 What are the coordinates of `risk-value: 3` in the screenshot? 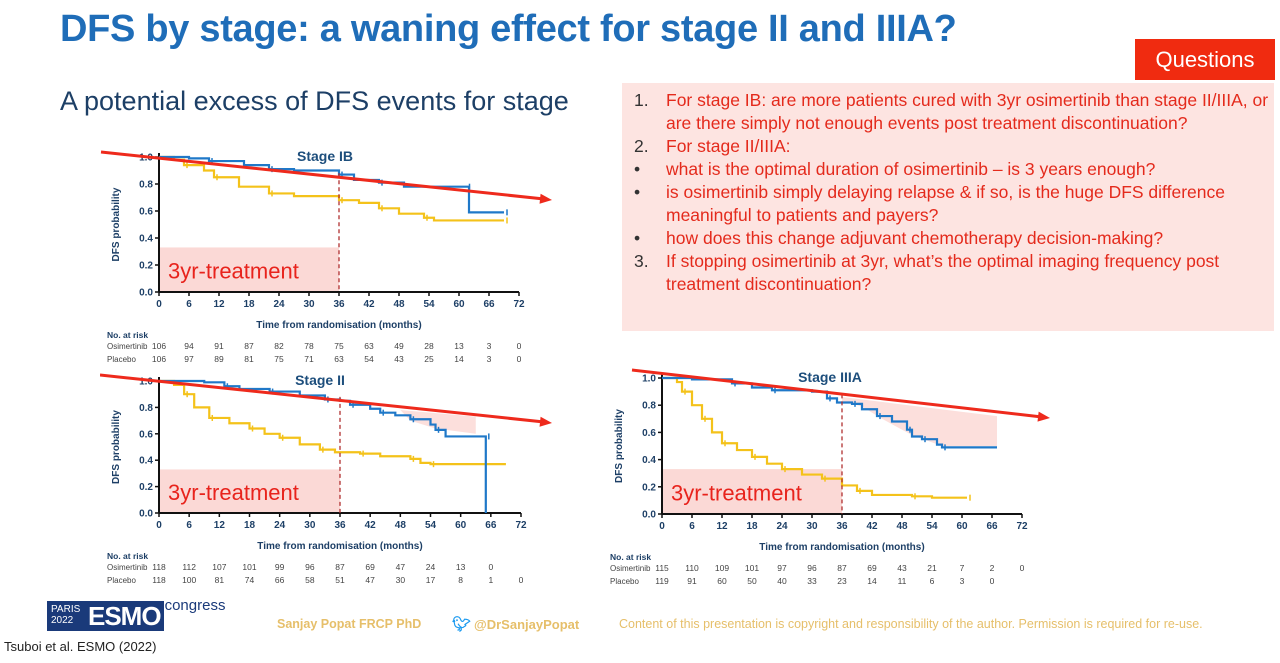 It's located at (489, 346).